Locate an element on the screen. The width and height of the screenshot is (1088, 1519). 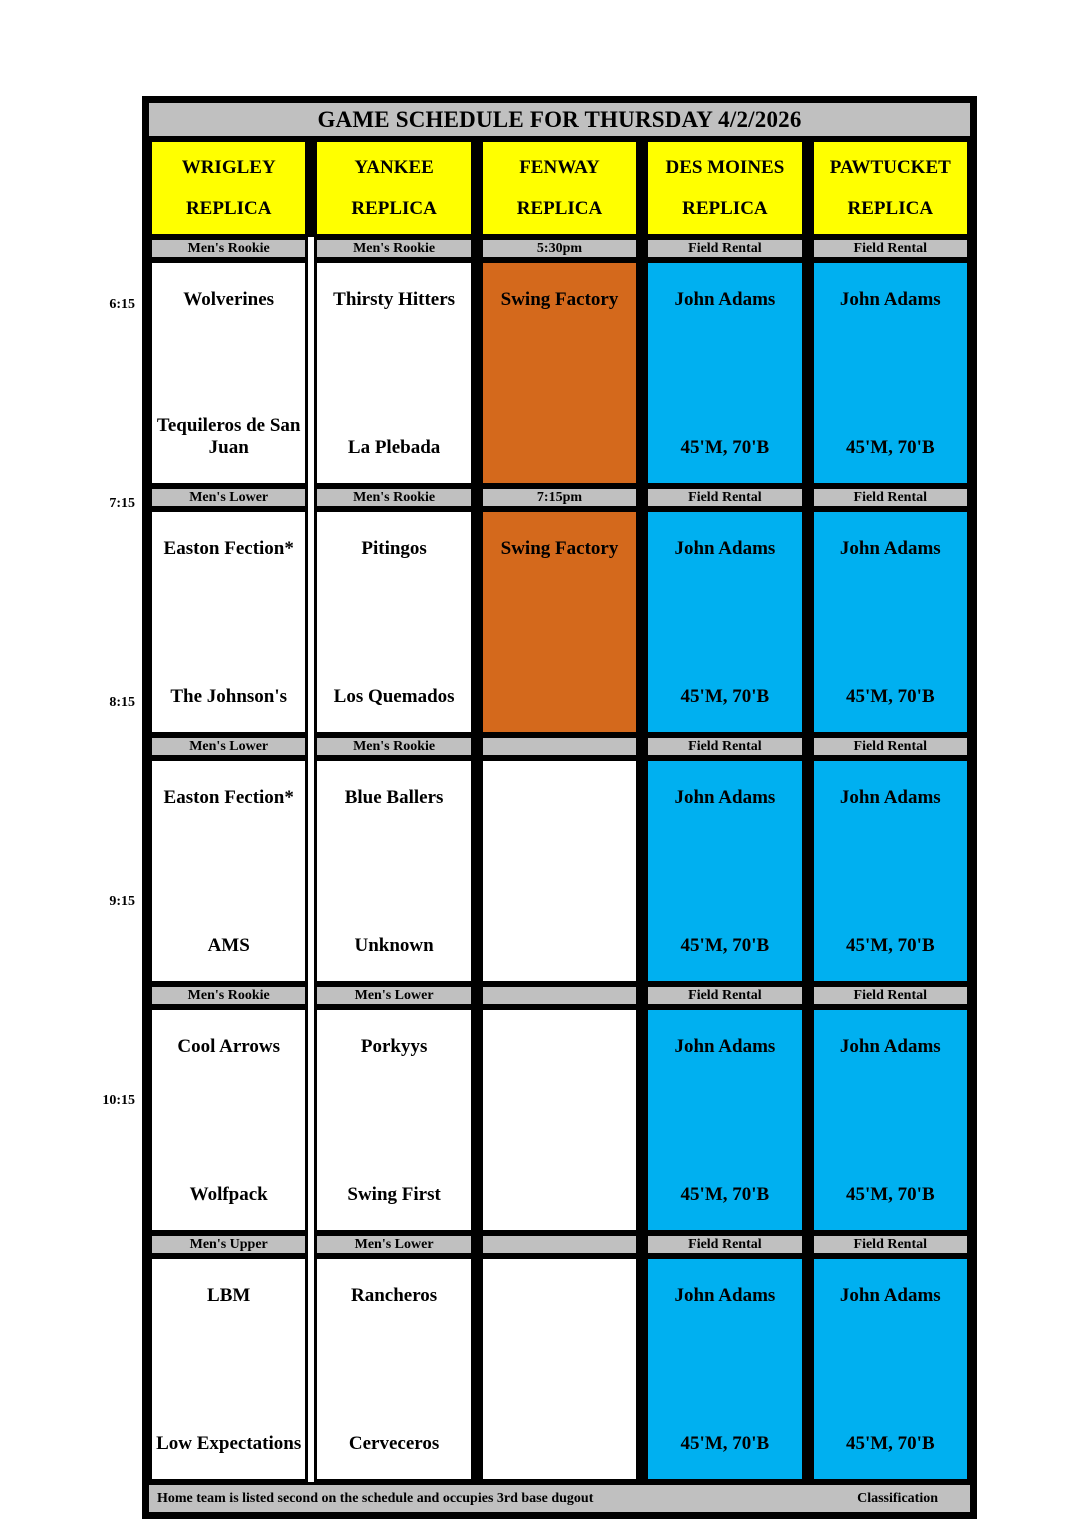
team-bottom: The Johnson's is located at coordinates (229, 697).